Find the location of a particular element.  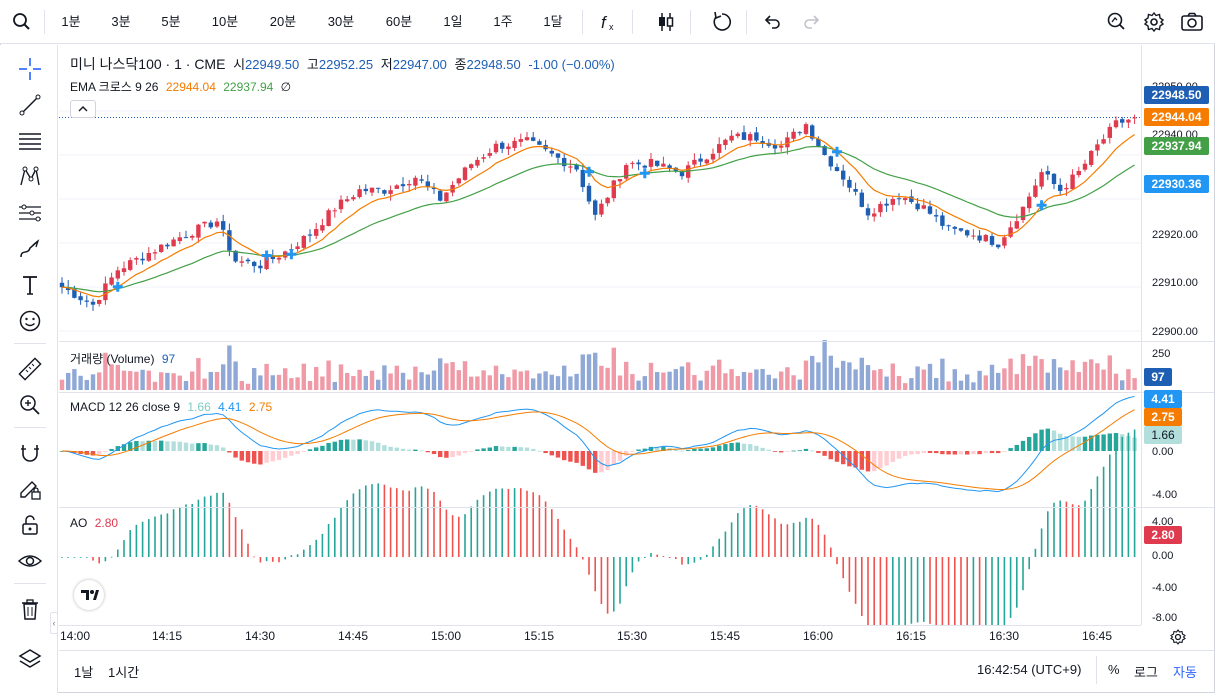

settings-icon is located at coordinates (1154, 22).